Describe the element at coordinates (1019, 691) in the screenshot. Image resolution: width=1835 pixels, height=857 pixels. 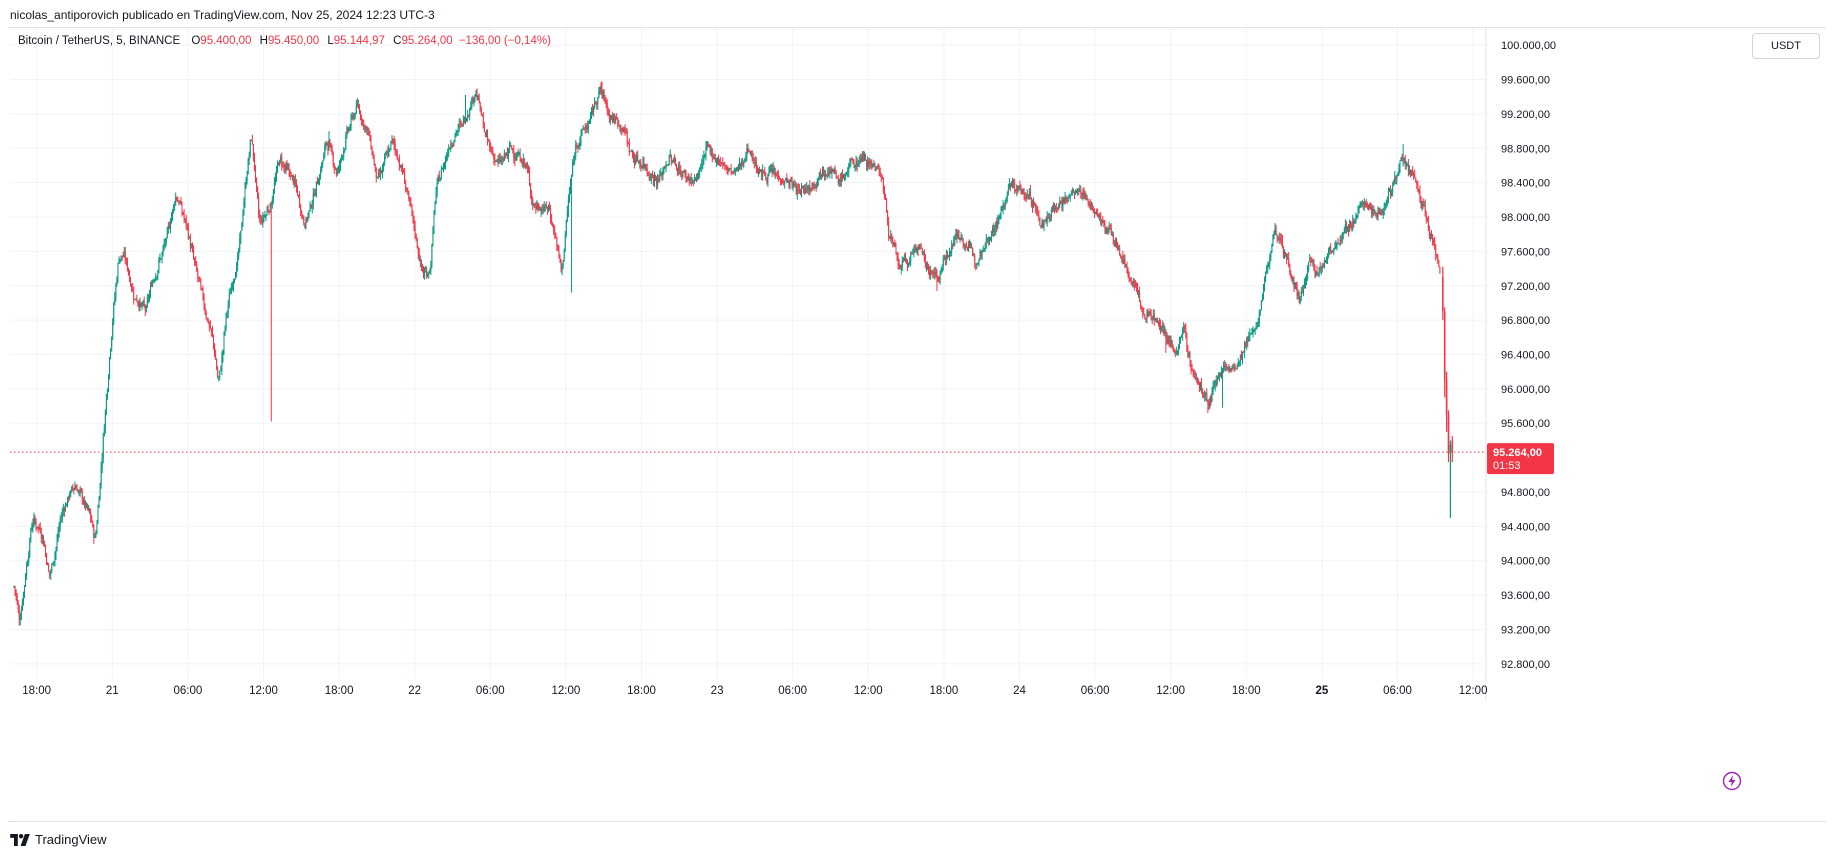
I see `x-tick-label: 24` at that location.